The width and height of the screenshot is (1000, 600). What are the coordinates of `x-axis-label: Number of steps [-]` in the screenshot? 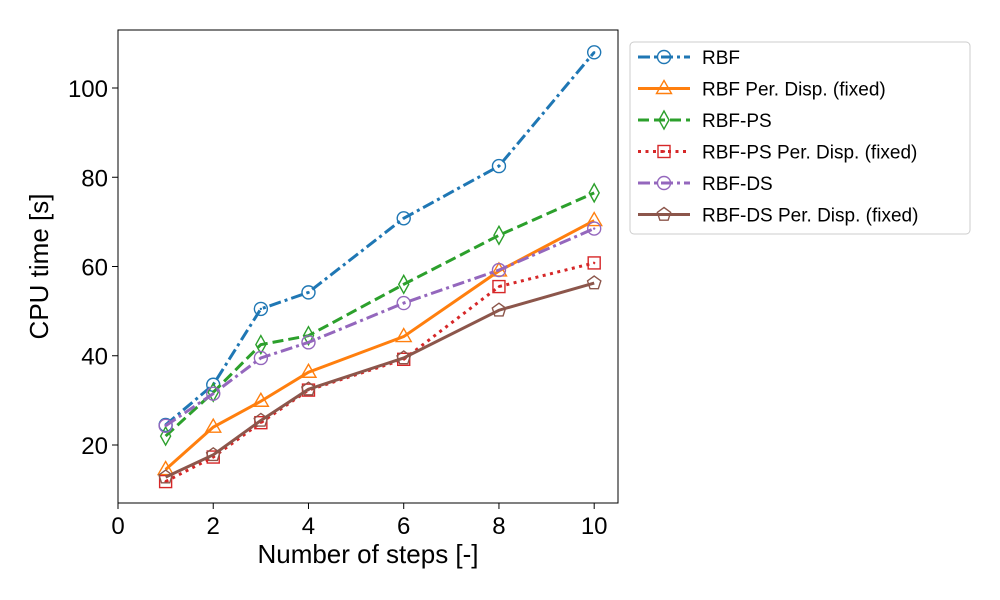 It's located at (367, 554).